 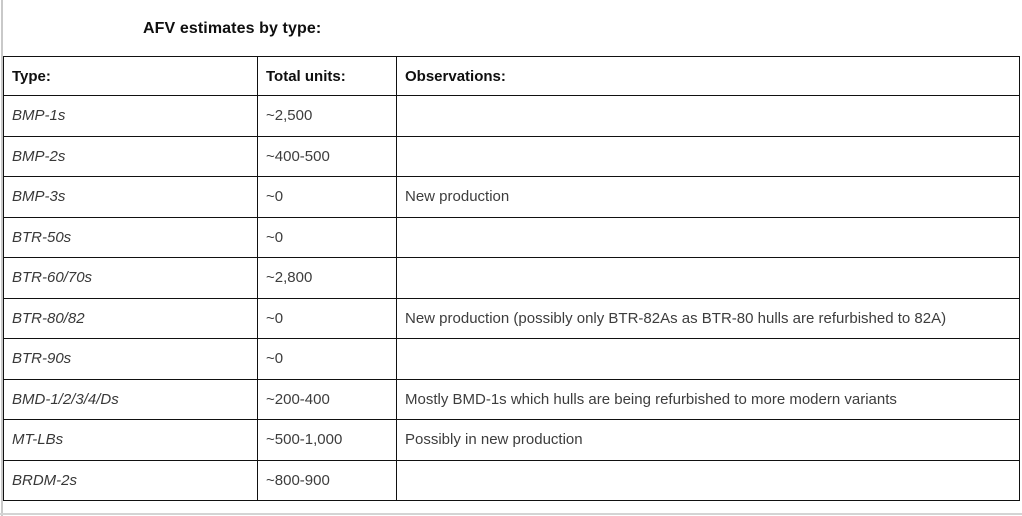 I want to click on header-type: Type:, so click(x=130, y=76).